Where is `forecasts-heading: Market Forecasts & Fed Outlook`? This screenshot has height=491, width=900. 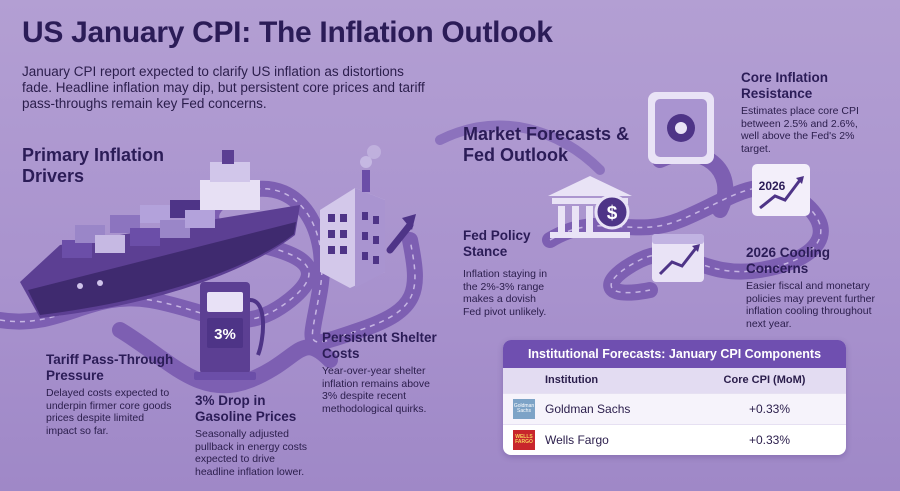 forecasts-heading: Market Forecasts & Fed Outlook is located at coordinates (546, 144).